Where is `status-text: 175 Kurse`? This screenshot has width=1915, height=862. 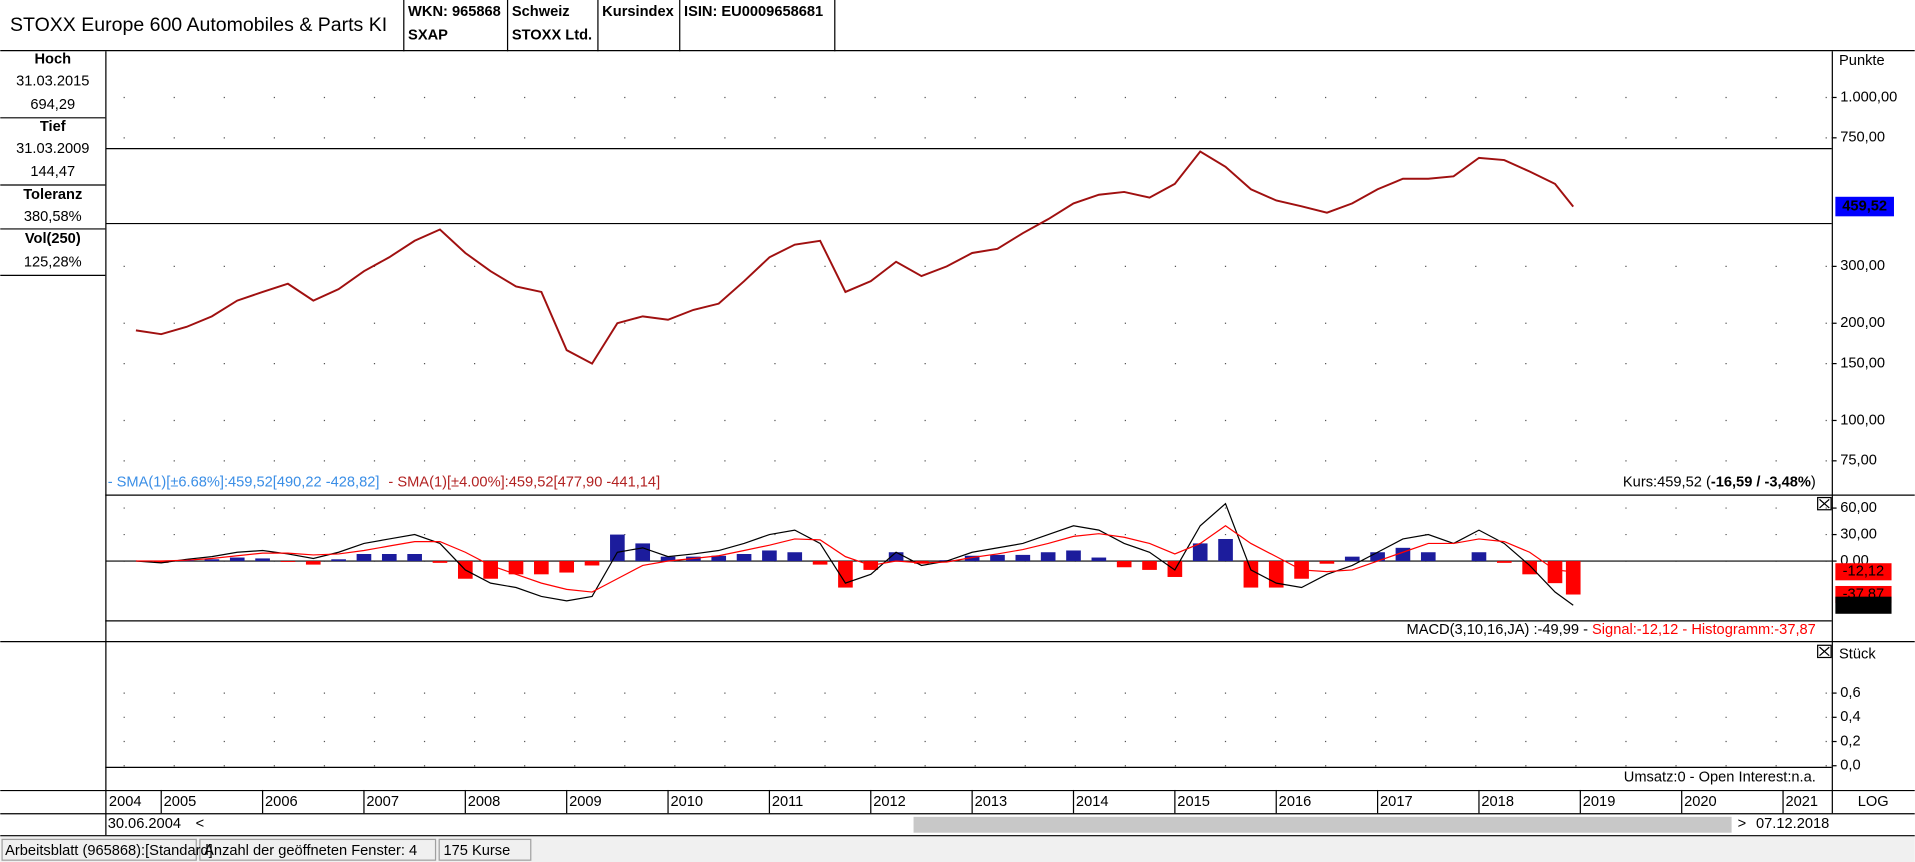 status-text: 175 Kurse is located at coordinates (476, 851).